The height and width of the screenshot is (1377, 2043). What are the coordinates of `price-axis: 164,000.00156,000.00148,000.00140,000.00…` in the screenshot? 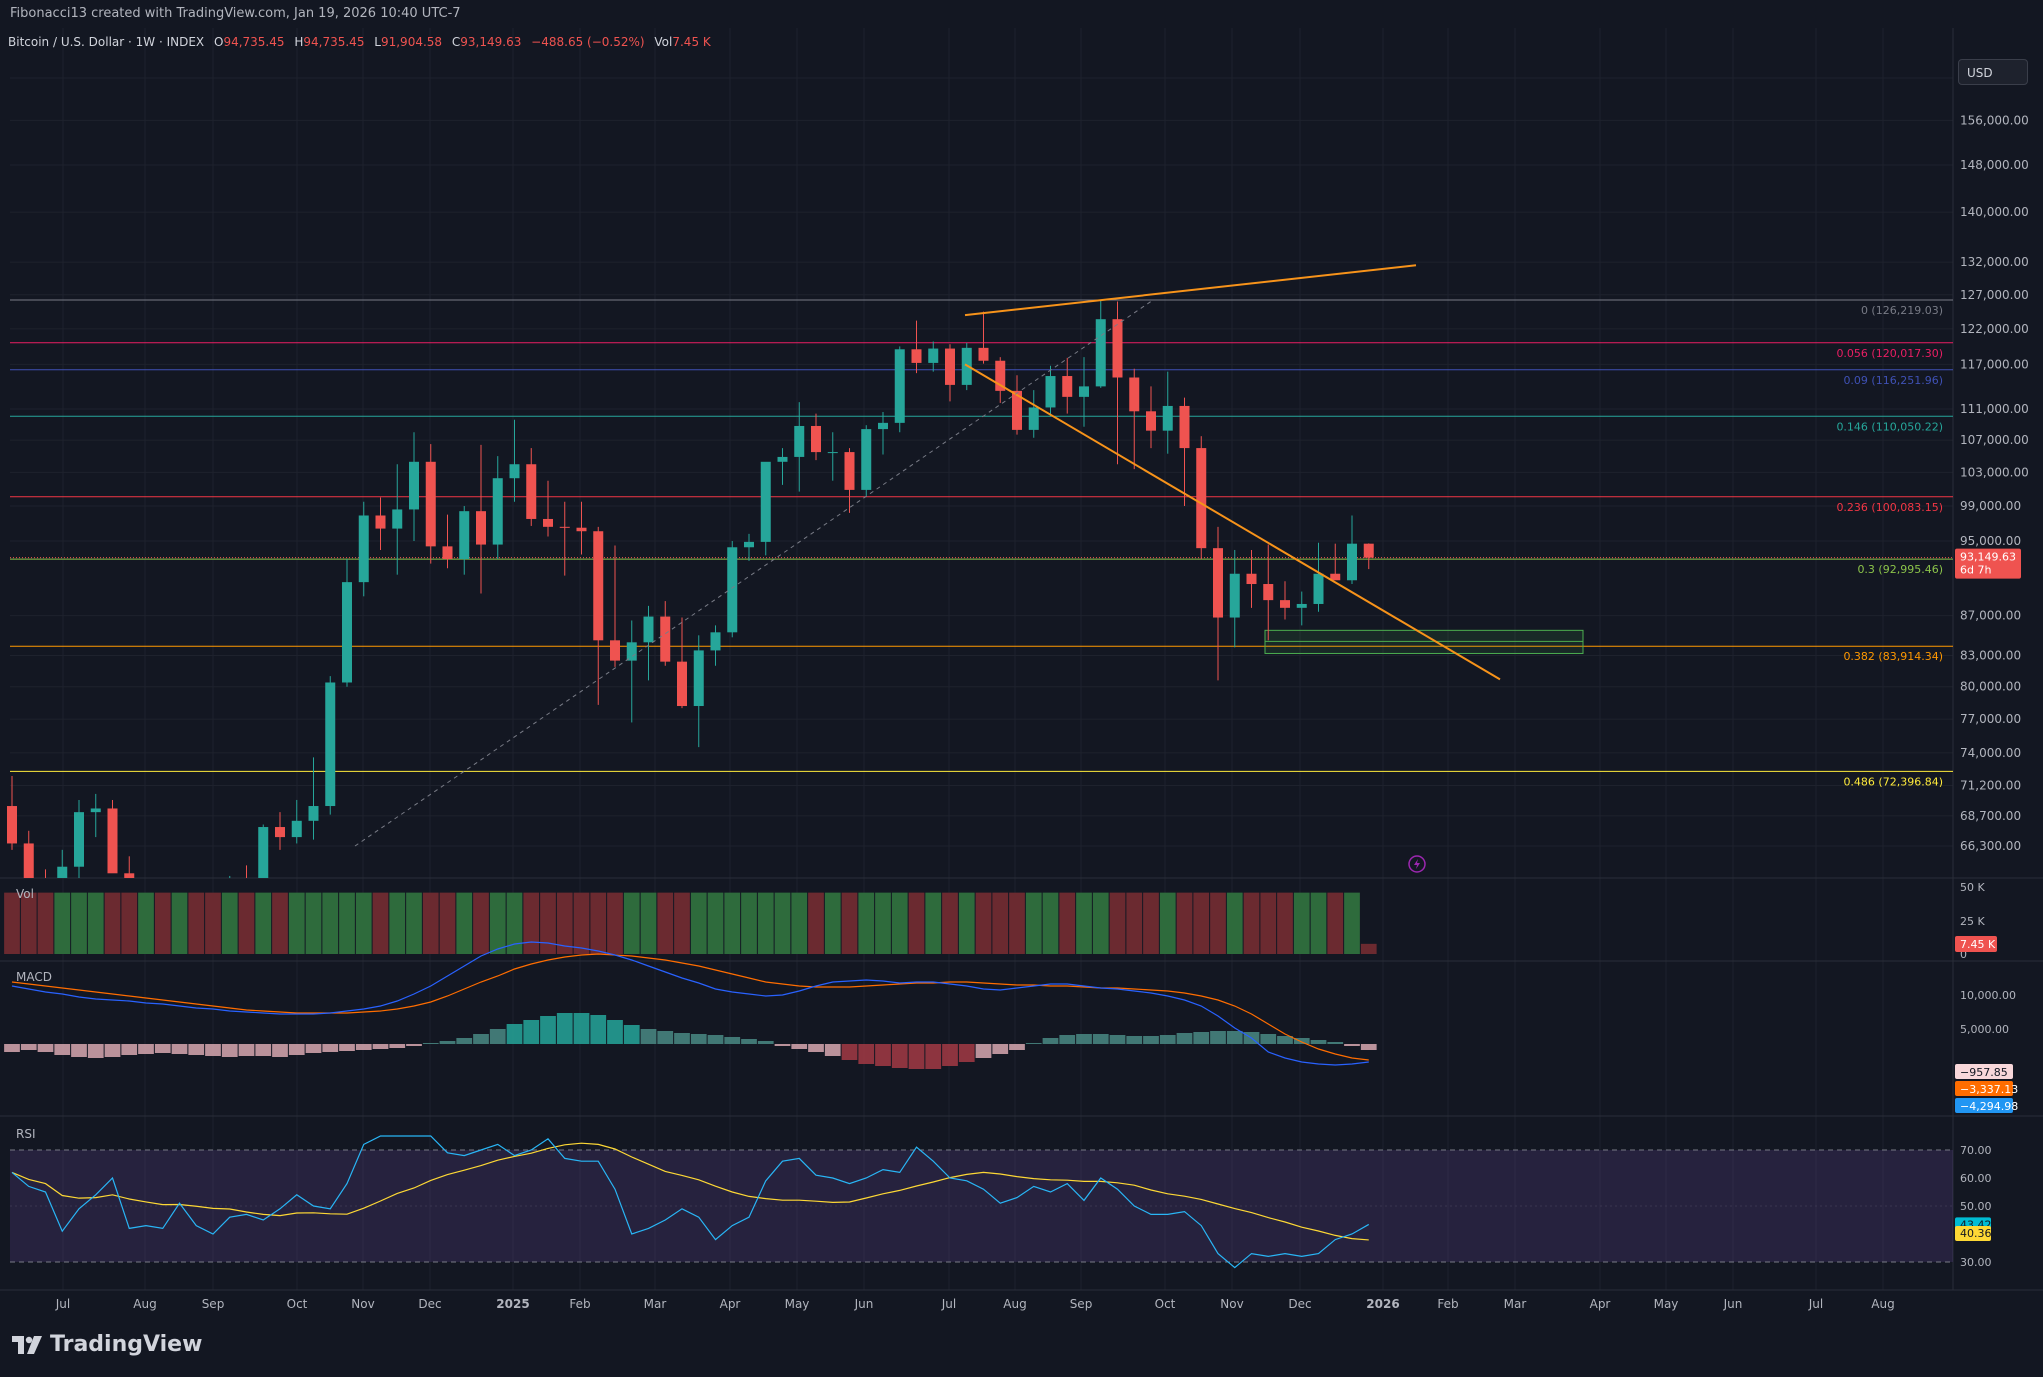 It's located at (1992, 670).